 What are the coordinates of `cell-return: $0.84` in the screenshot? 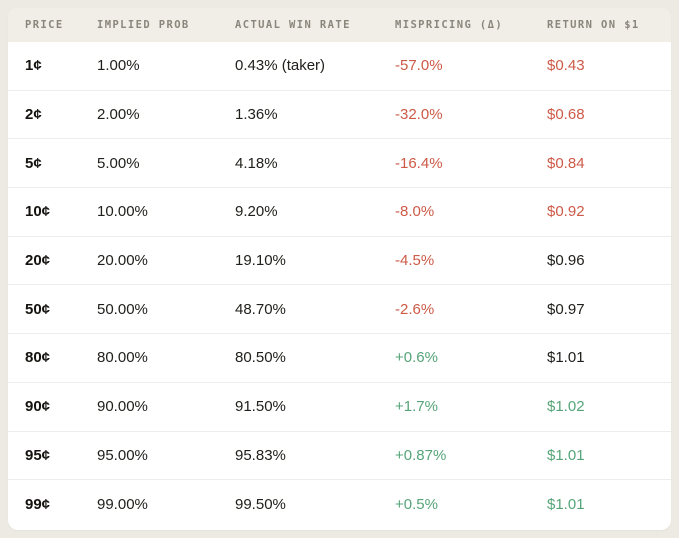 It's located at (566, 163).